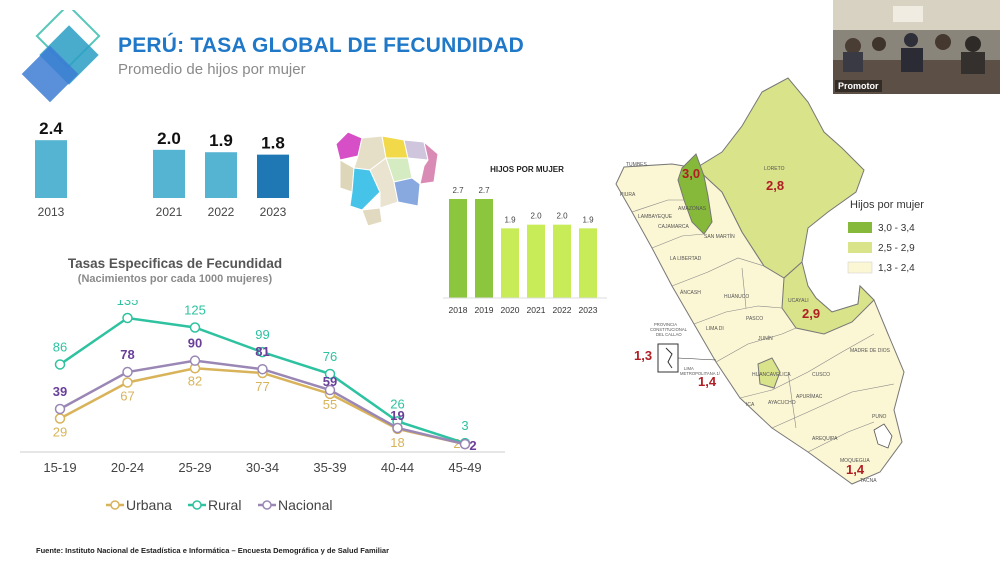 The width and height of the screenshot is (1000, 563). What do you see at coordinates (397, 403) in the screenshot?
I see `tef-data-label: 26` at bounding box center [397, 403].